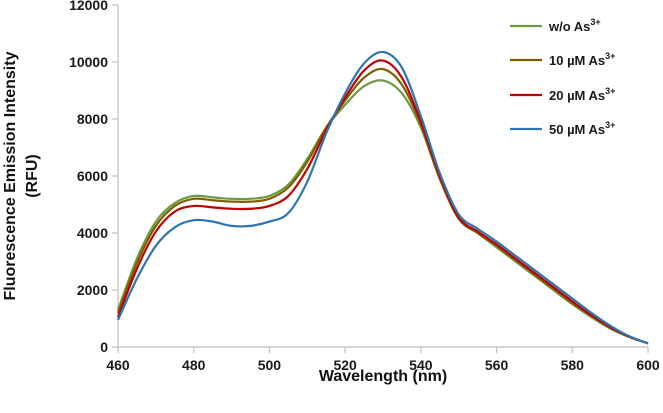 The image size is (663, 413). What do you see at coordinates (648, 365) in the screenshot?
I see `x-tick-label: 600` at bounding box center [648, 365].